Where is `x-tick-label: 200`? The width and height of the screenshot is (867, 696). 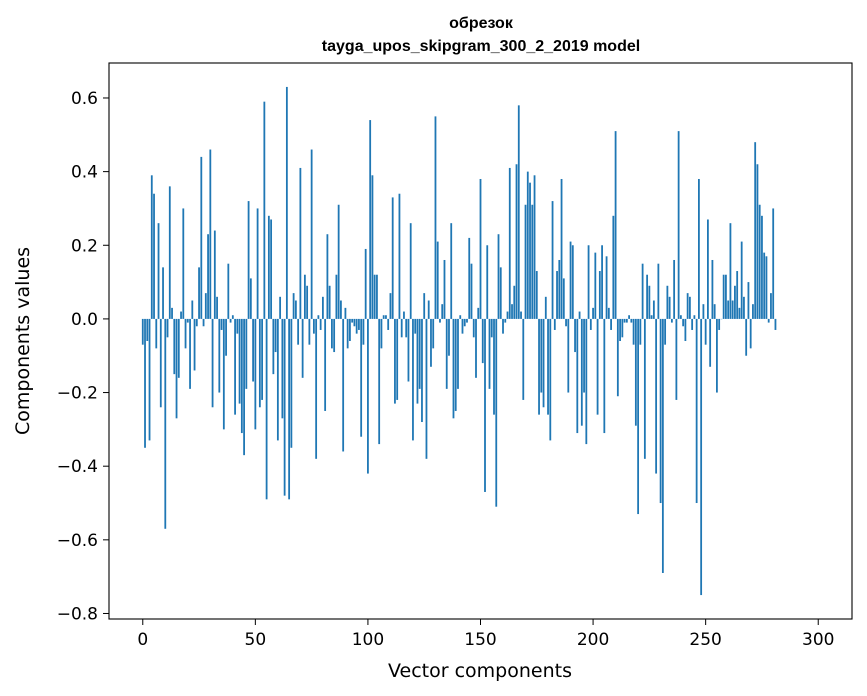
x-tick-label: 200 is located at coordinates (593, 640).